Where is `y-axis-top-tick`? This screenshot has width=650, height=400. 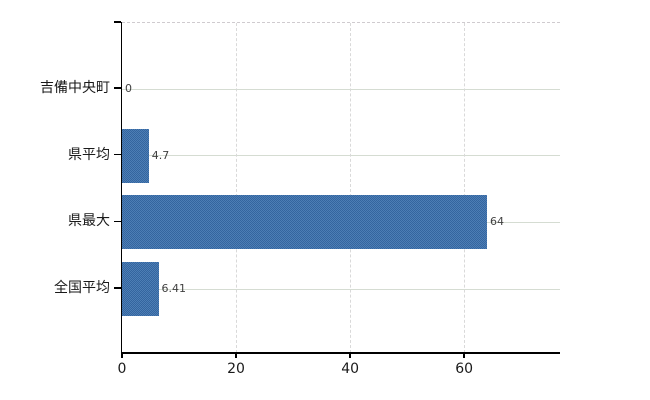 y-axis-top-tick is located at coordinates (117, 22).